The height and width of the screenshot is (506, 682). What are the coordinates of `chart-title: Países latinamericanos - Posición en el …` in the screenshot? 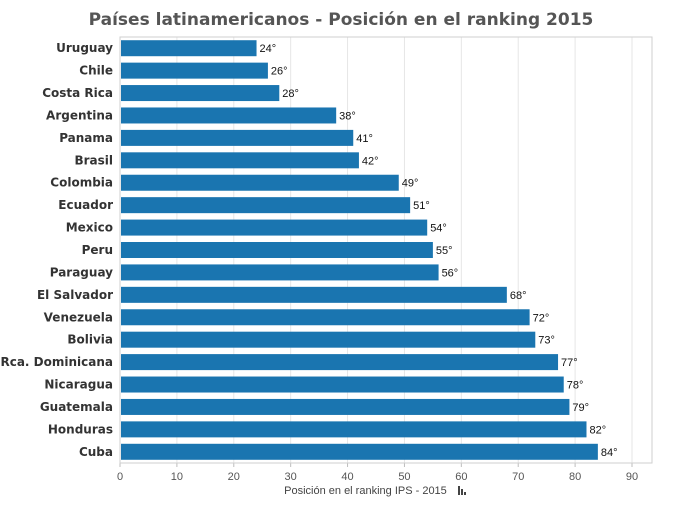 It's located at (341, 20).